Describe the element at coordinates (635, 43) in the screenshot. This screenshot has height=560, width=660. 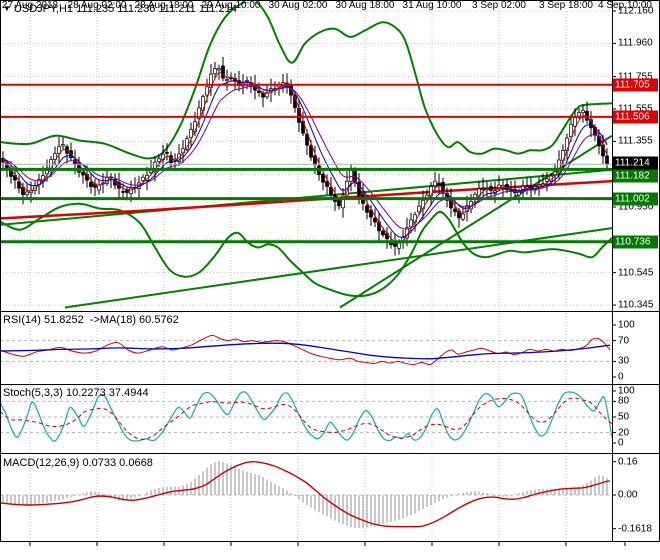
I see `price-tick-label: 111.960` at that location.